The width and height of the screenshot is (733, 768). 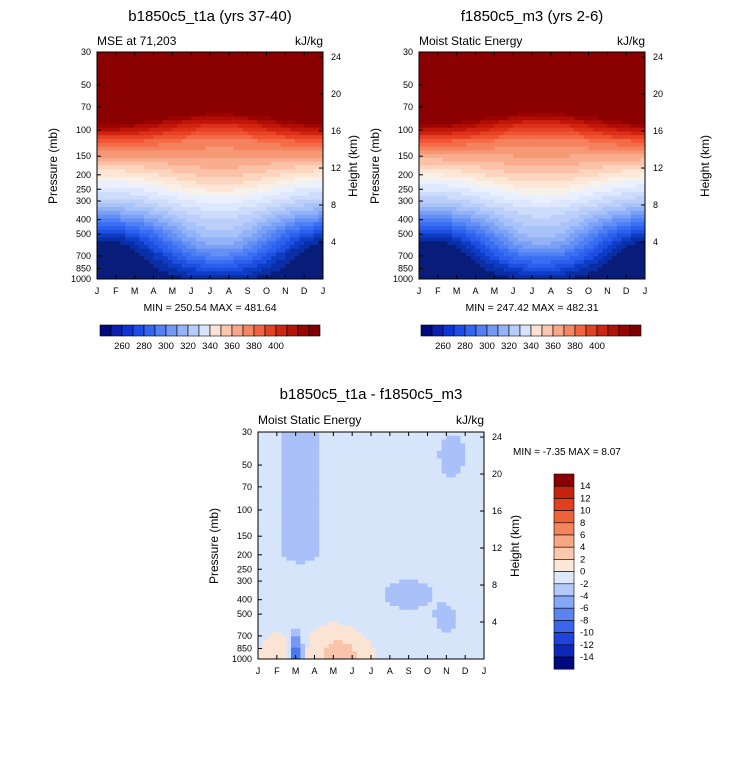 I want to click on panel-1-left-label: MSE at 71,203, so click(x=137, y=41).